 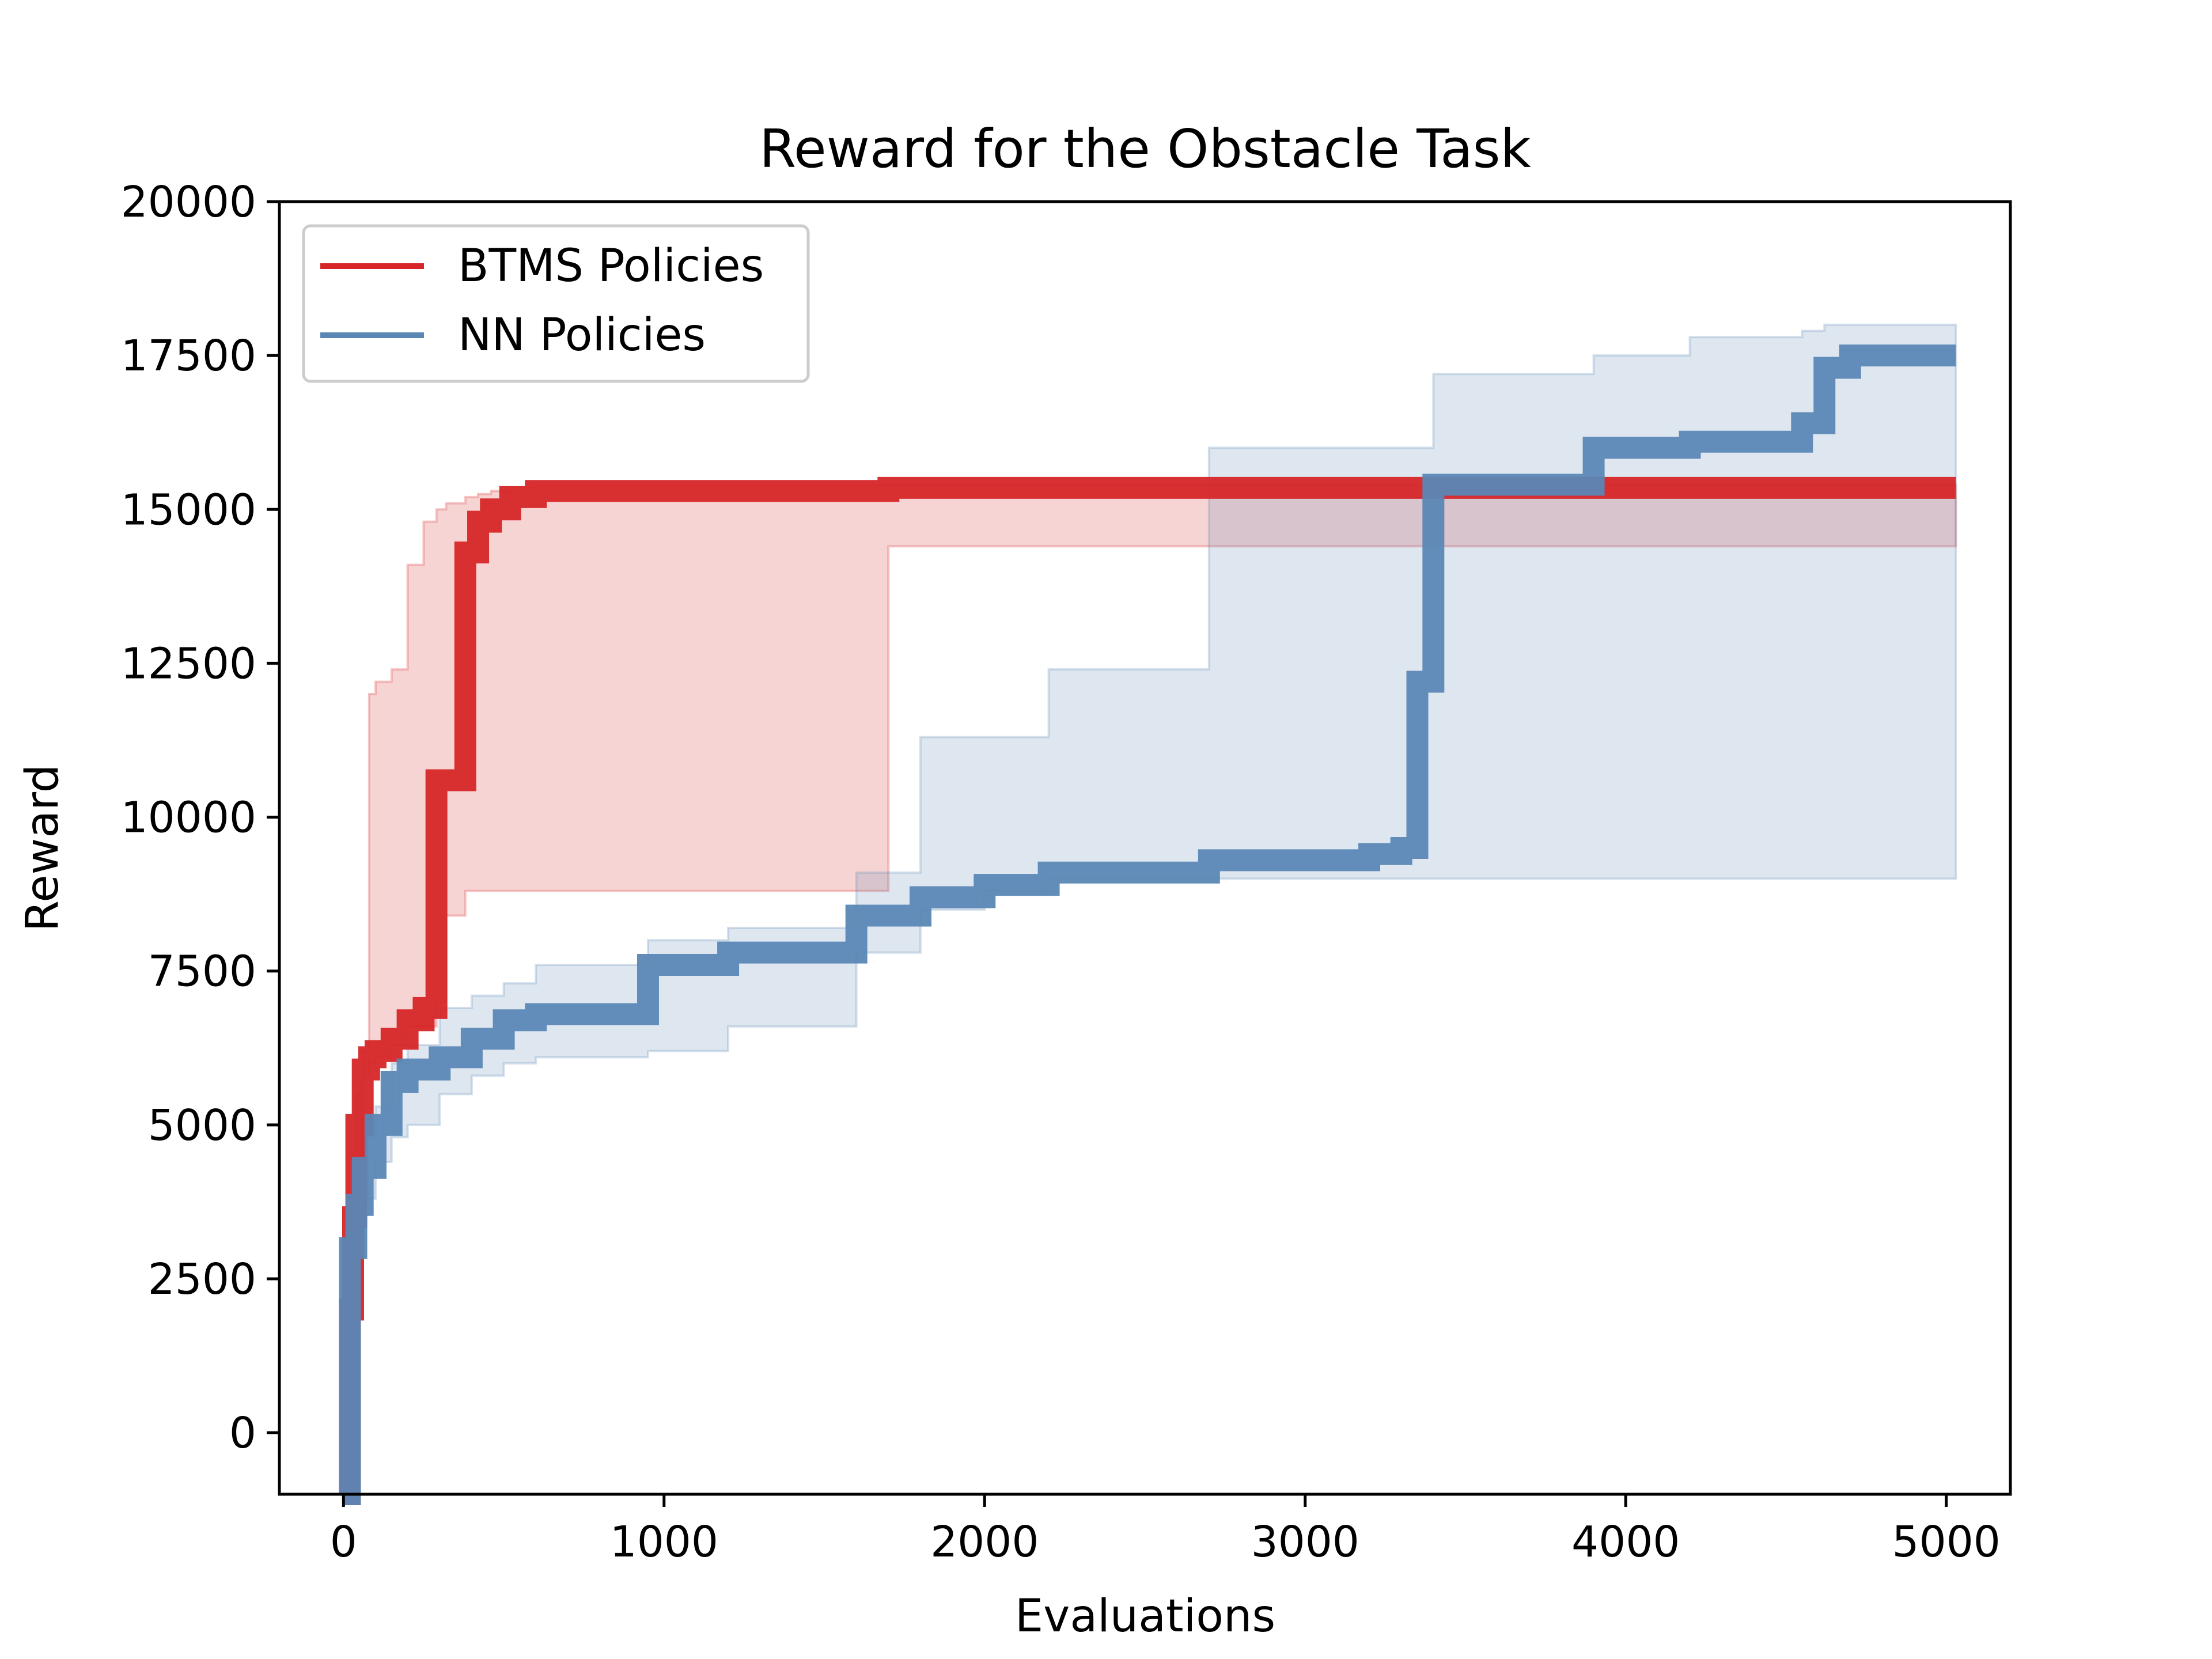 What do you see at coordinates (188, 356) in the screenshot?
I see `y-tick-label: 17500` at bounding box center [188, 356].